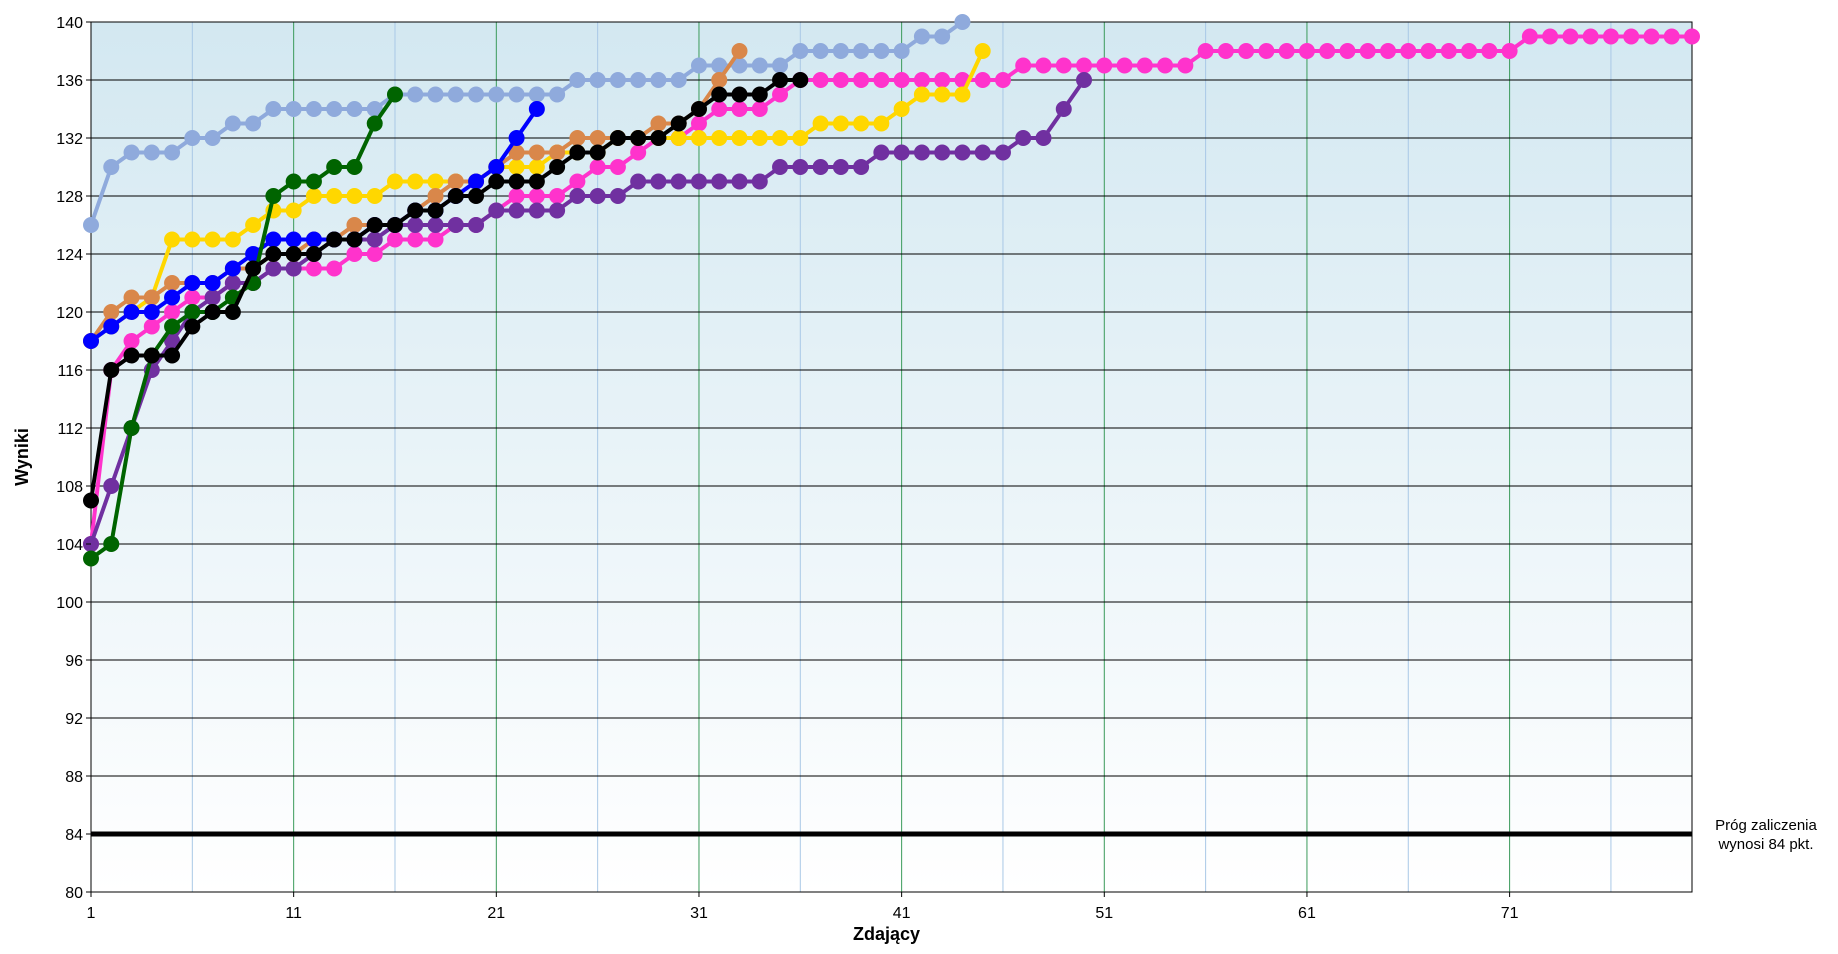 This screenshot has width=1838, height=954. I want to click on y-tick-label: 132, so click(69, 139).